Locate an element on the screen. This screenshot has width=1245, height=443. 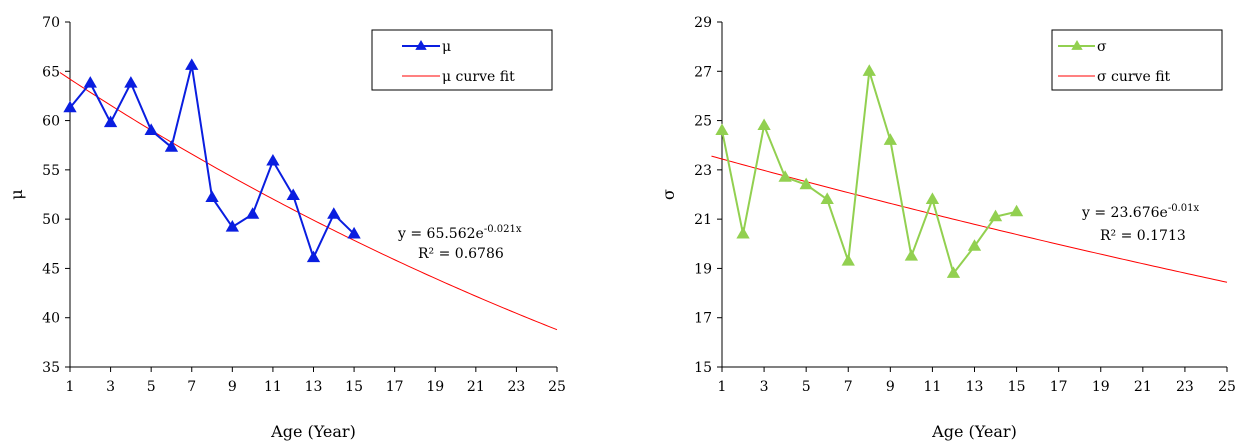
mu-equation-annotation: y = 65.562e-0.021x R² = 0.6786 is located at coordinates (459, 243).